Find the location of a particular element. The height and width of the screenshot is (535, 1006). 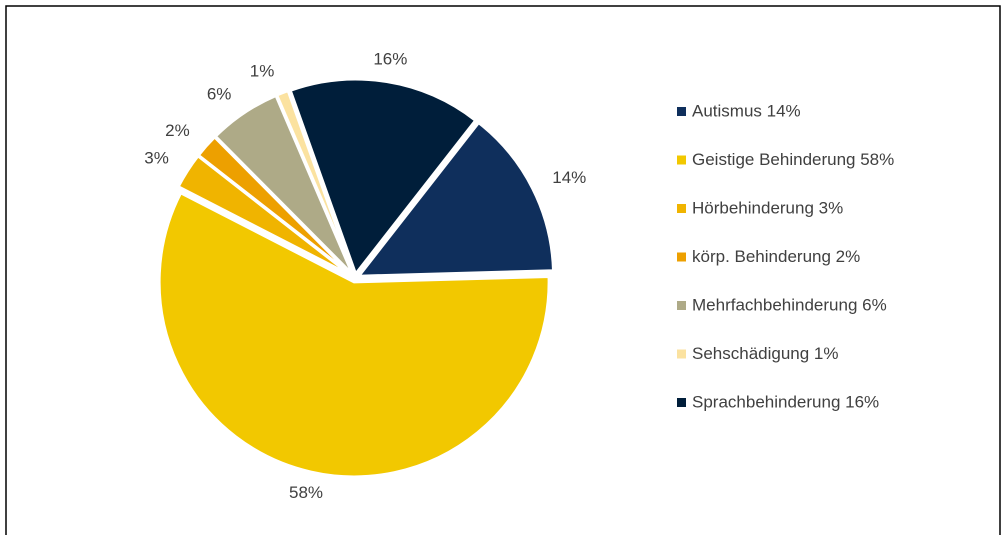

legend-label: Geistige Behinderung 58% is located at coordinates (793, 159).